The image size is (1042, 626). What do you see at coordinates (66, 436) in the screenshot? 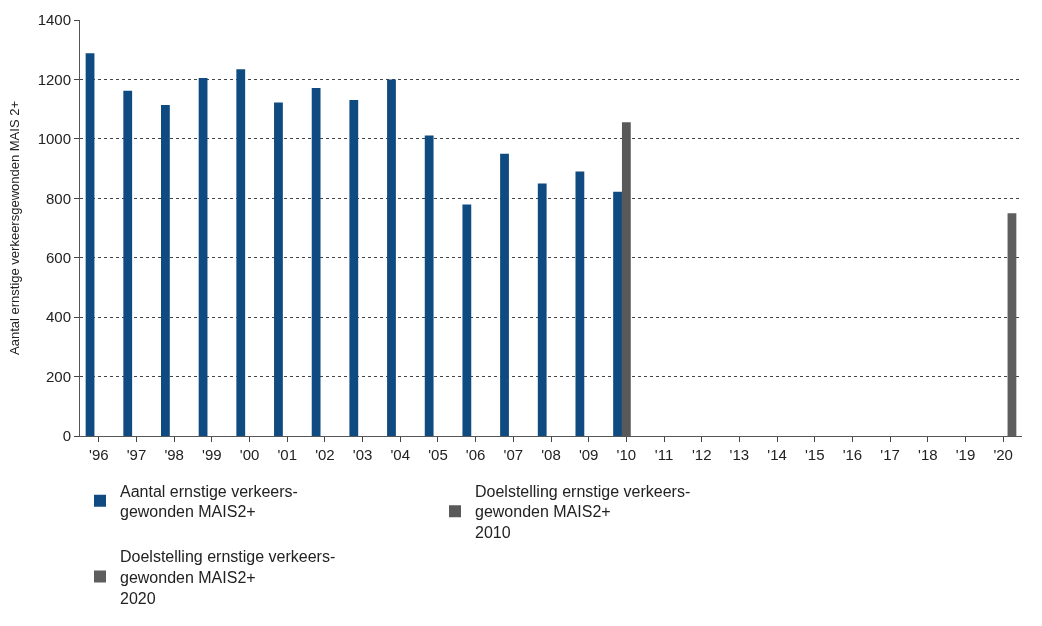
I see `y-tick-label: 0` at bounding box center [66, 436].